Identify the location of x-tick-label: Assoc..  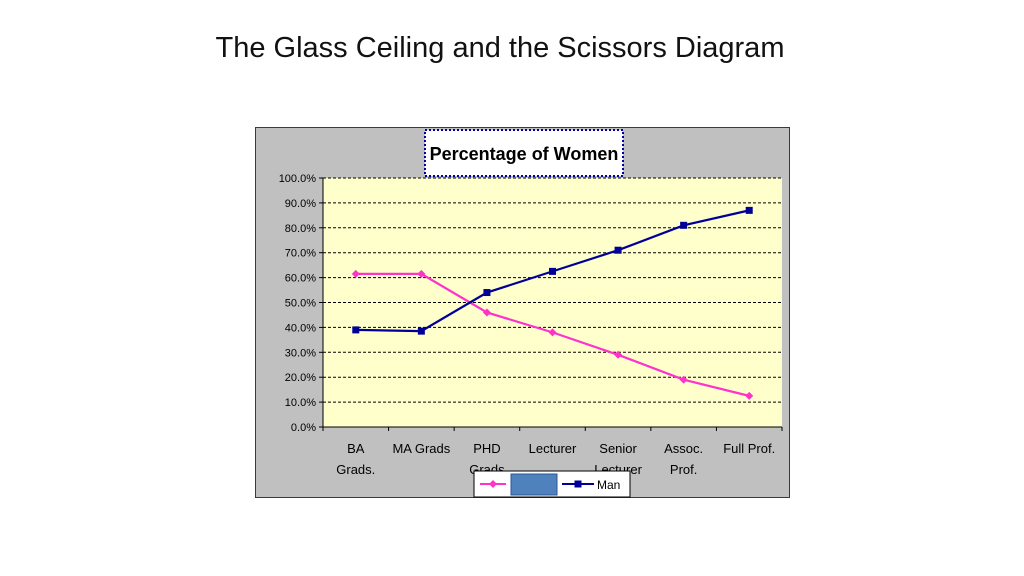
(683, 448).